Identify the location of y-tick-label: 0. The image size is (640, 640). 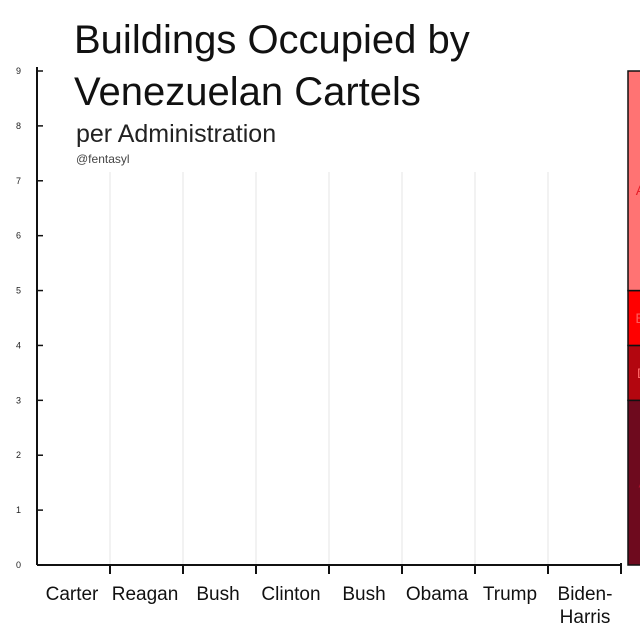
(18, 565).